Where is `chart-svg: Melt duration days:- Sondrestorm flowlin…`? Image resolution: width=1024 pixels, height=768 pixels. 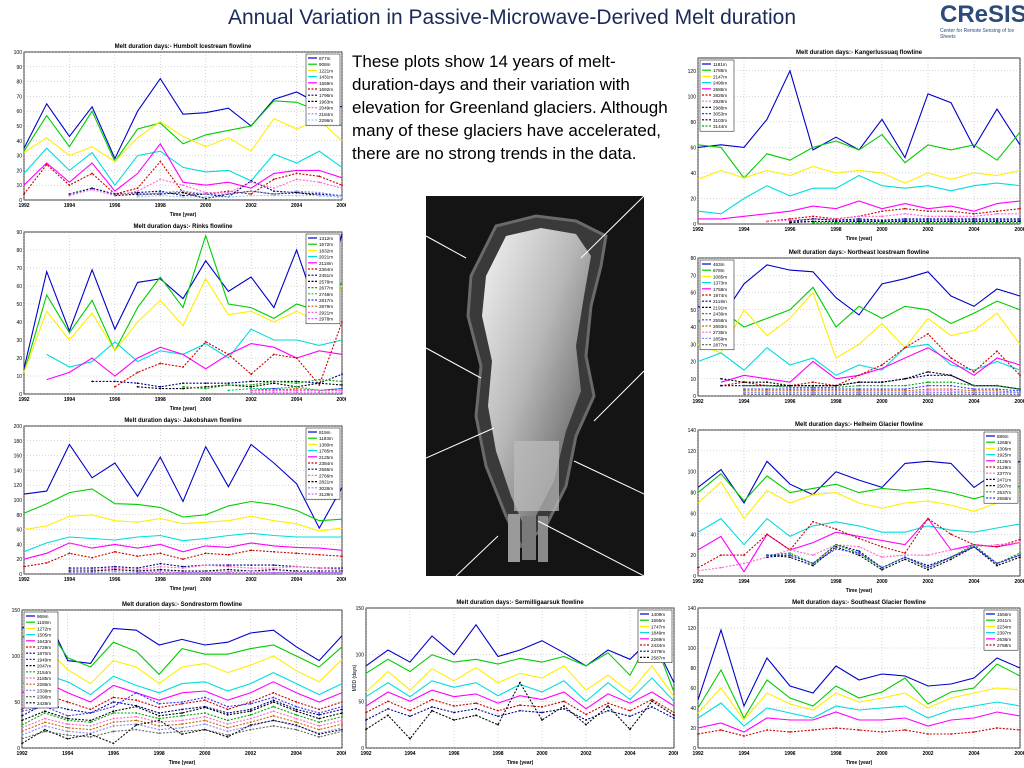 chart-svg: Melt duration days:- Sondrestorm flowlin… is located at coordinates (179, 684).